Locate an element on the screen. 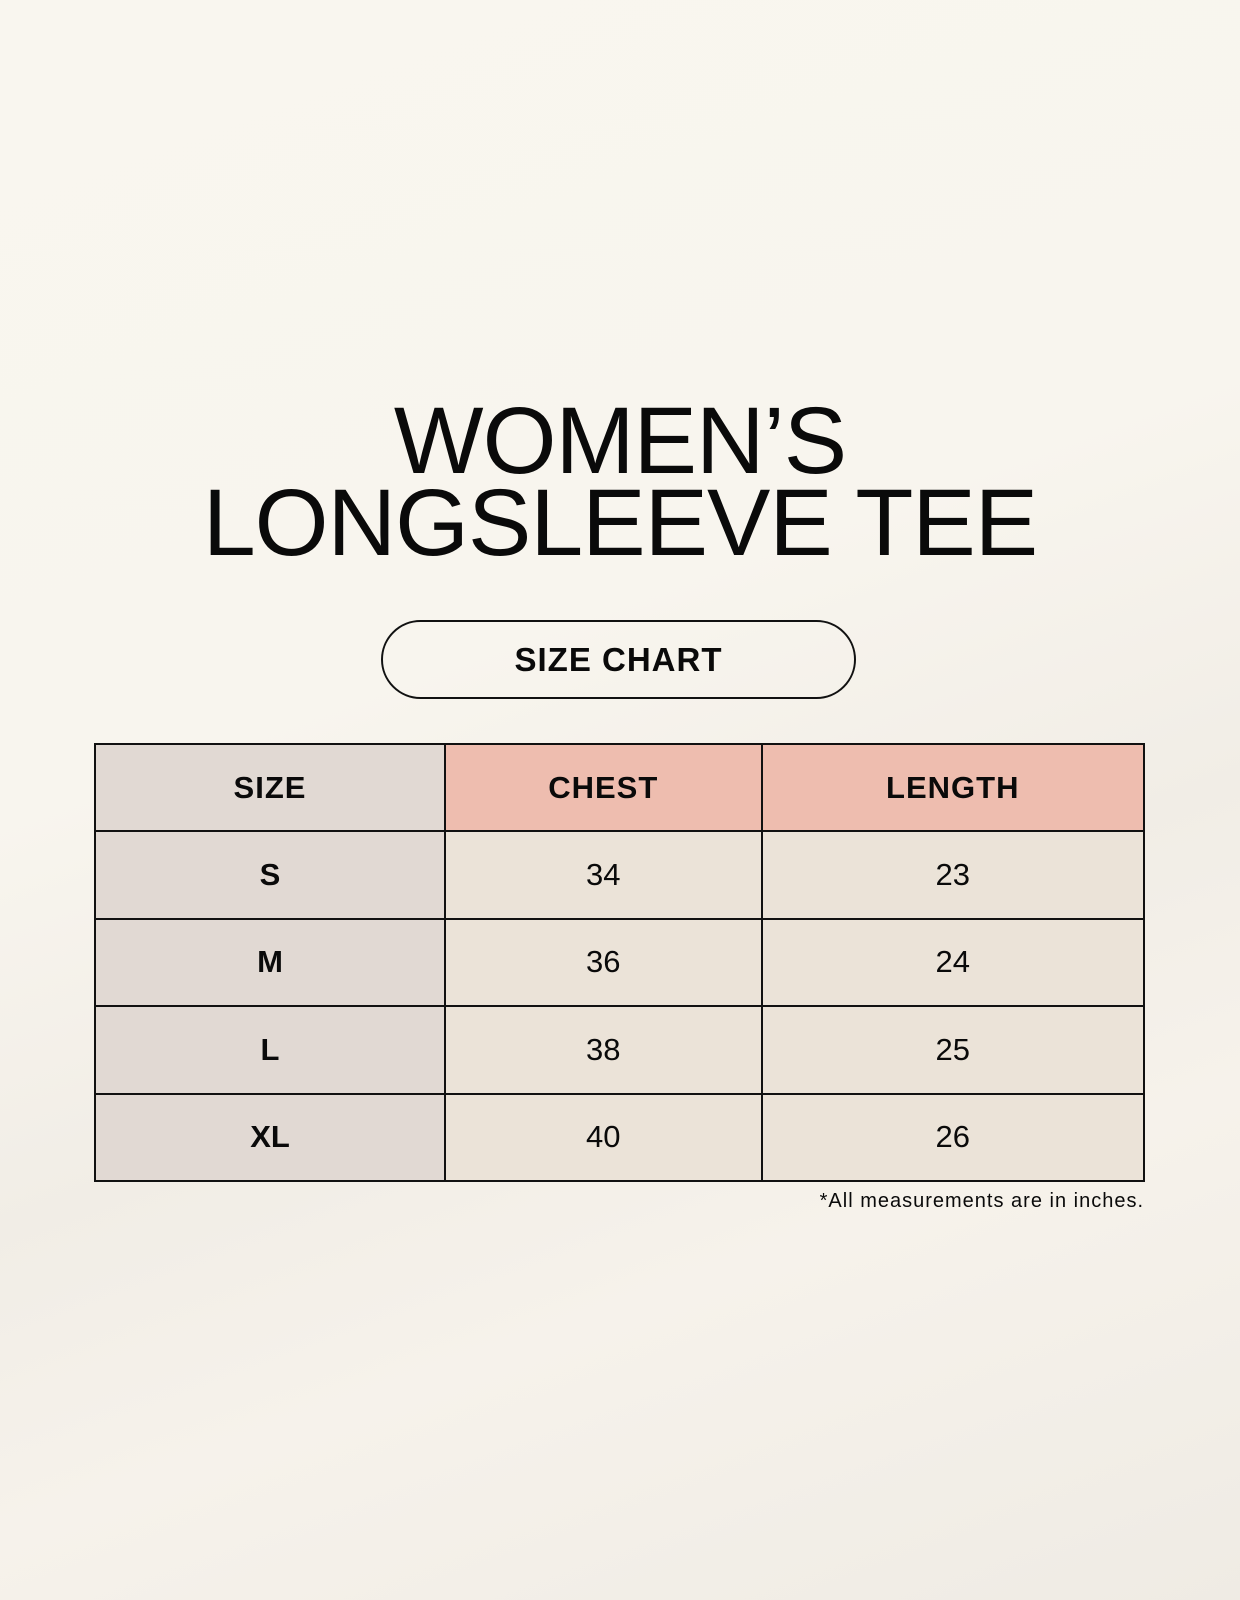 This screenshot has height=1600, width=1240. table-row: XL 40 26 is located at coordinates (620, 1137).